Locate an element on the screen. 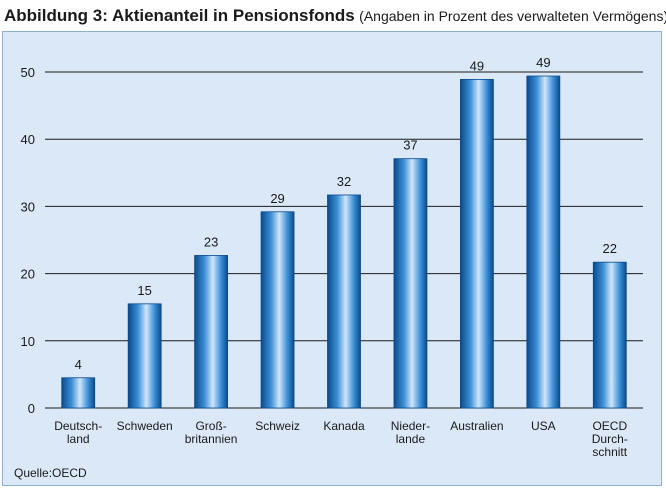  data-label-2: 23 is located at coordinates (211, 241).